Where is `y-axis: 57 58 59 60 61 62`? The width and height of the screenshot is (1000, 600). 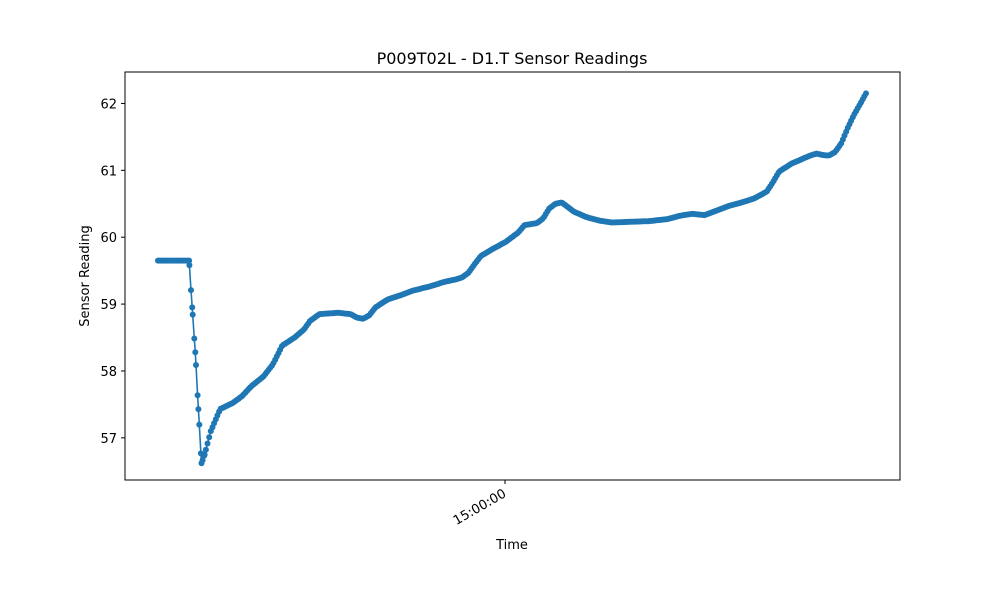 y-axis: 57 58 59 60 61 62 is located at coordinates (112, 272).